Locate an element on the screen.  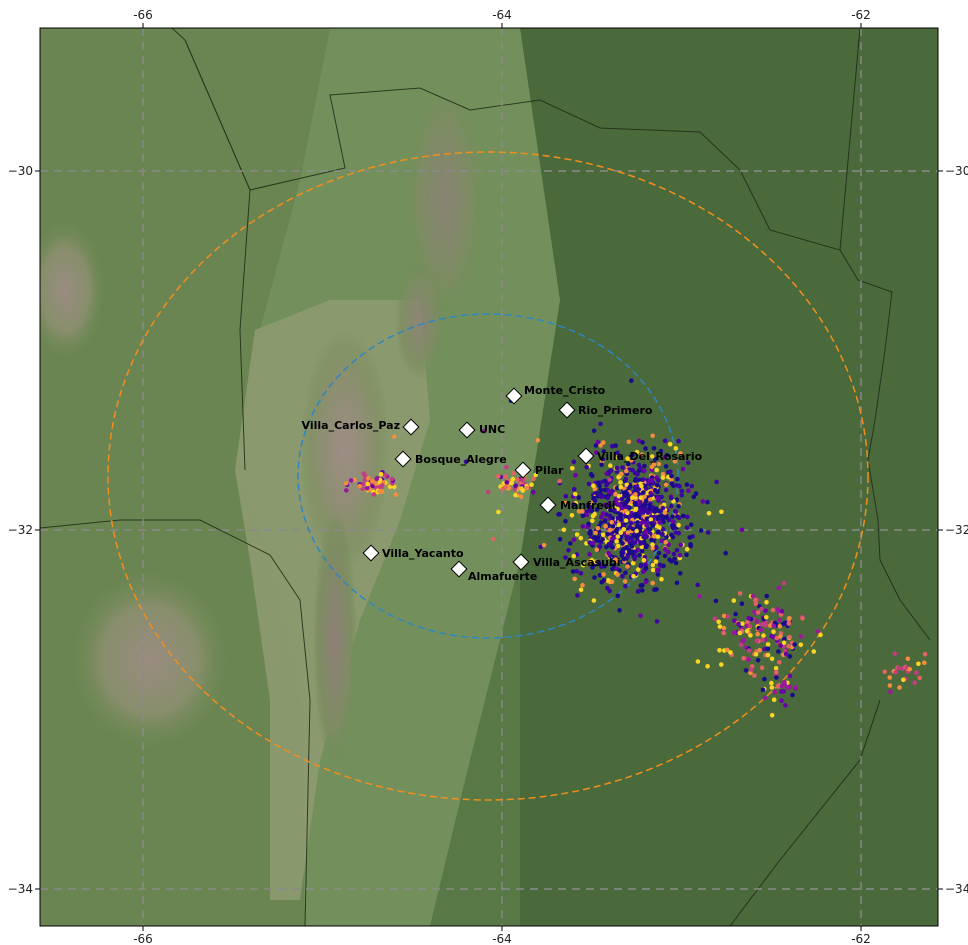
terrain-ridge-southwest is located at coordinates (150, 660).